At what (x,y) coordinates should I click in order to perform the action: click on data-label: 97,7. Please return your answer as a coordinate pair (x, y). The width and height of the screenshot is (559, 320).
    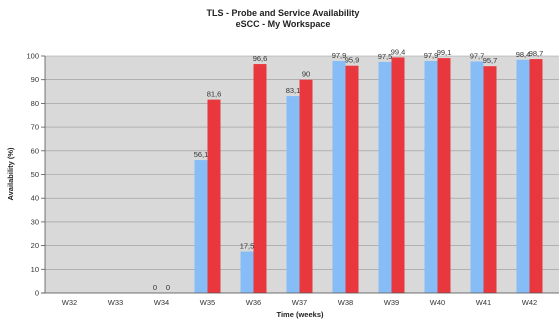
    Looking at the image, I should click on (477, 55).